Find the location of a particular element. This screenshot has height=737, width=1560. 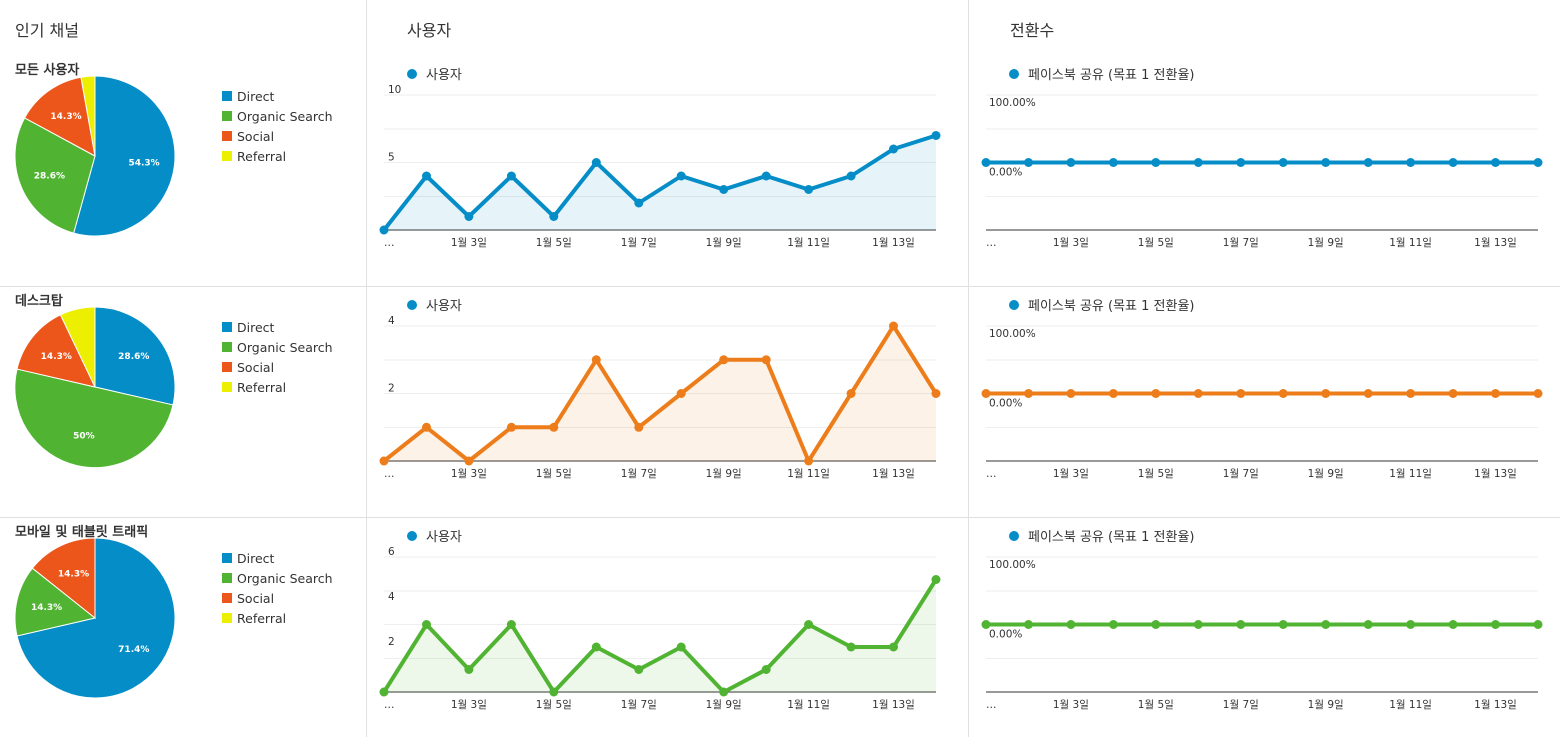

users-line-chart-desktop: 2 4 … 1월 3일 1월 5일 1월 7일 1월 9일 1월 11일 1월 13일 is located at coordinates (661, 399).